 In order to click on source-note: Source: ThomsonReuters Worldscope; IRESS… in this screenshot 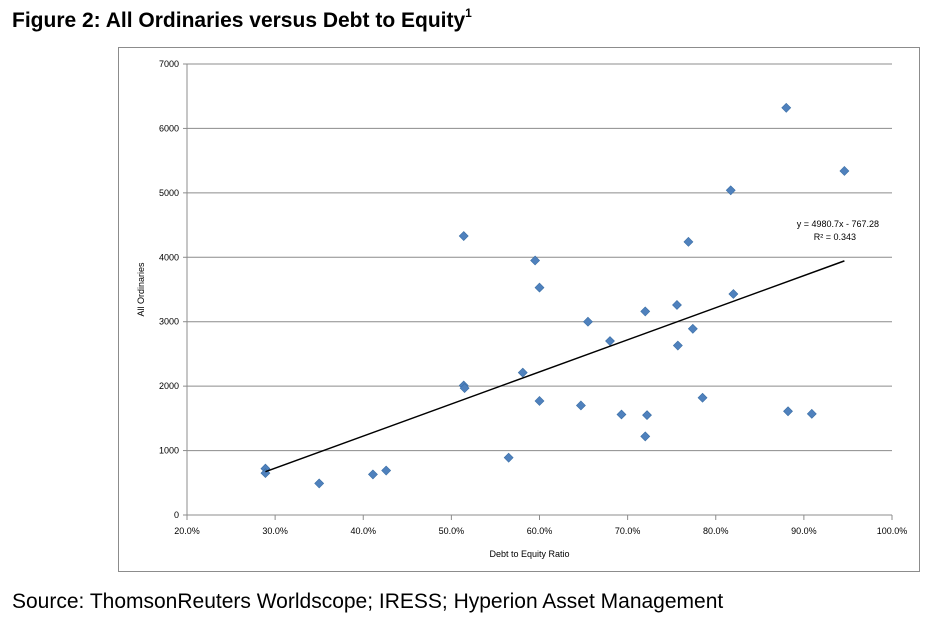, I will do `click(368, 601)`.